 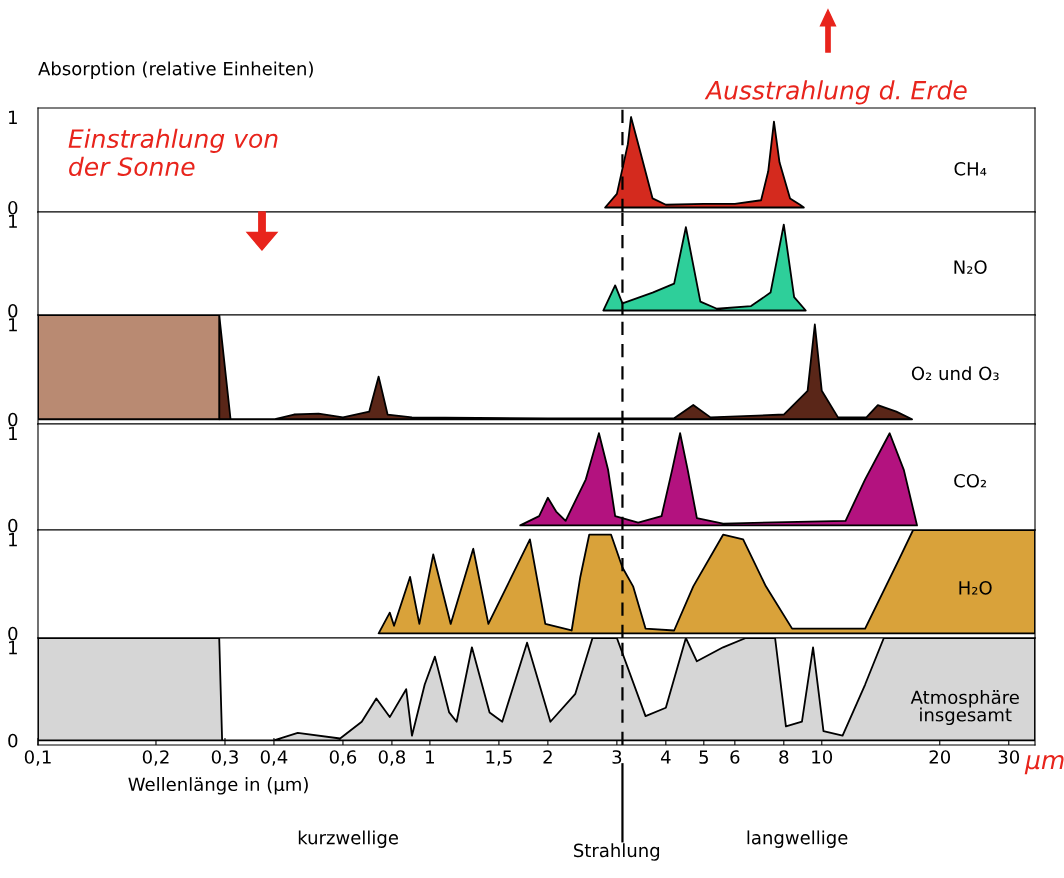 What do you see at coordinates (784, 757) in the screenshot?
I see `x-tick-label: 8` at bounding box center [784, 757].